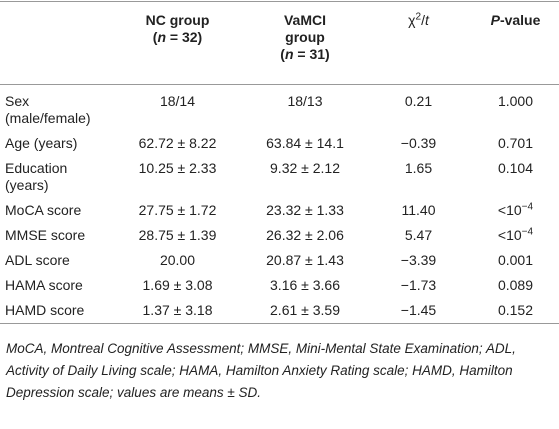  I want to click on table-cell: 1.000, so click(515, 101).